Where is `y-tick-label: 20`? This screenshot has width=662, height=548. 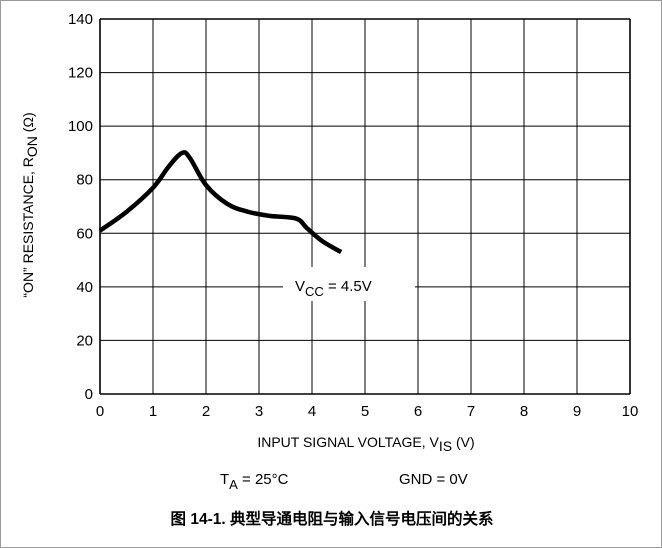
y-tick-label: 20 is located at coordinates (84, 340).